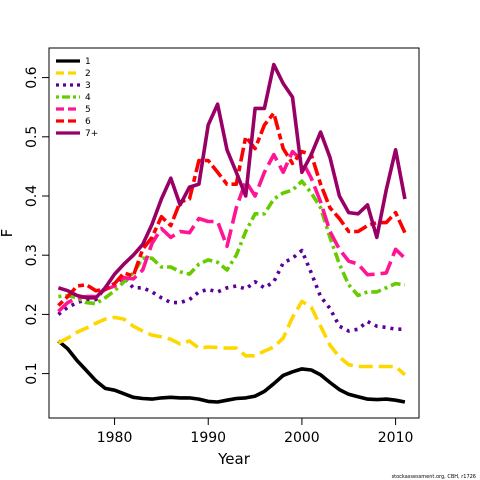 This screenshot has height=480, width=480. Describe the element at coordinates (88, 98) in the screenshot. I see `legend-label: 4` at that location.